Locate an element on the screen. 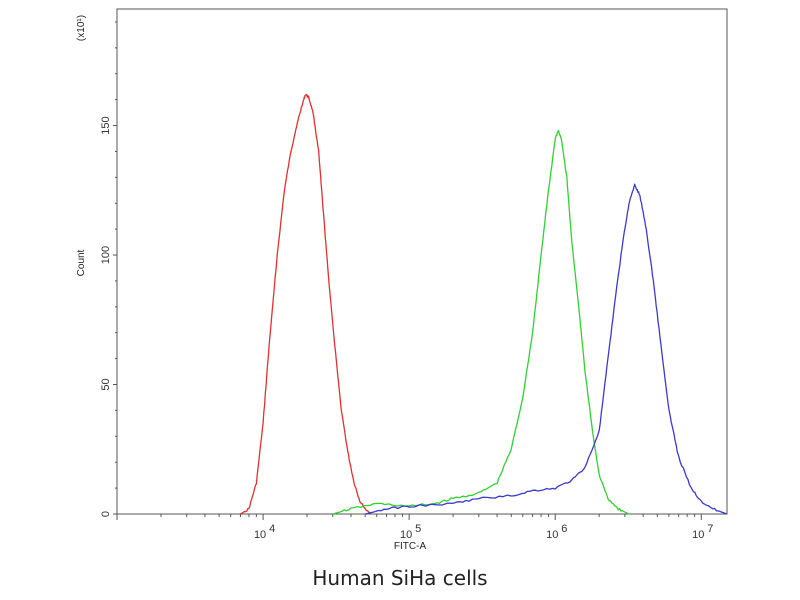 This screenshot has height=600, width=800. y-axis-title: Count is located at coordinates (81, 262).